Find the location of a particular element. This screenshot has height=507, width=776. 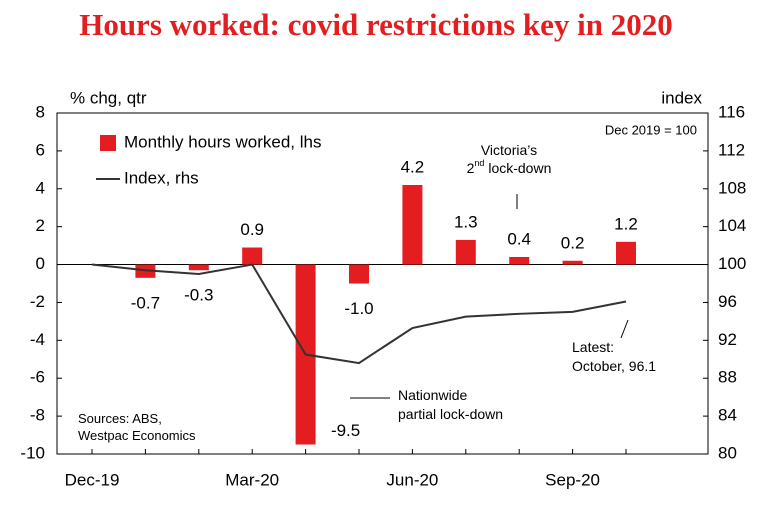

data-label: -1.0 is located at coordinates (358, 308).